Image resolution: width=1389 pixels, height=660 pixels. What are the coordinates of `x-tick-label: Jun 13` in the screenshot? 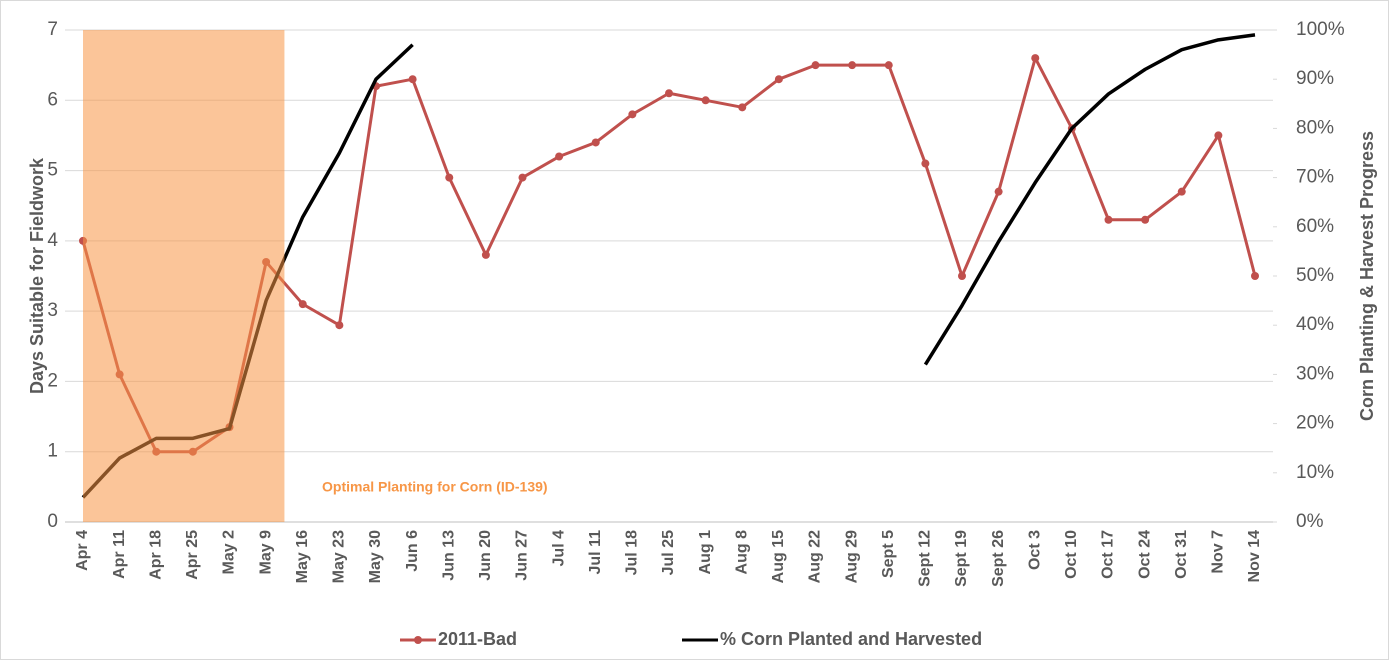 It's located at (448, 555).